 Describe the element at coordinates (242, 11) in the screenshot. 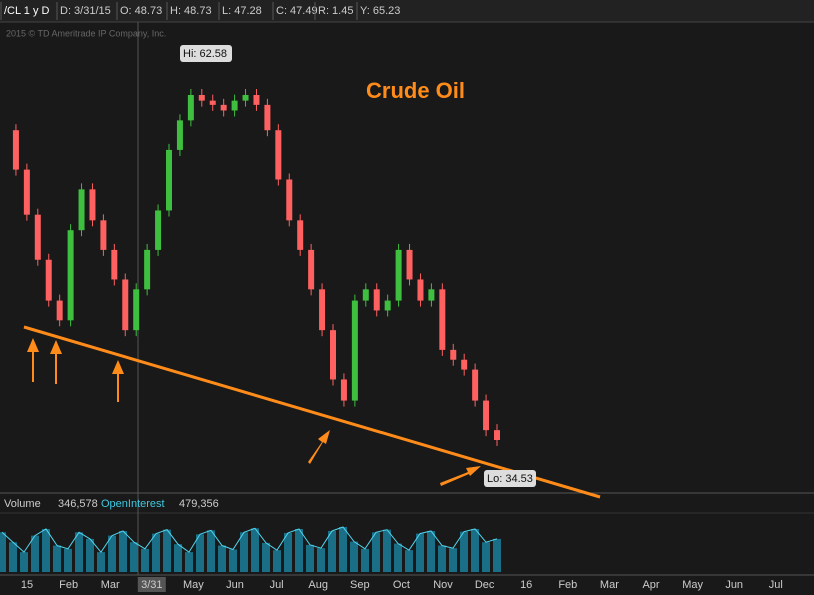

I see `header-field: L: 47.28` at that location.